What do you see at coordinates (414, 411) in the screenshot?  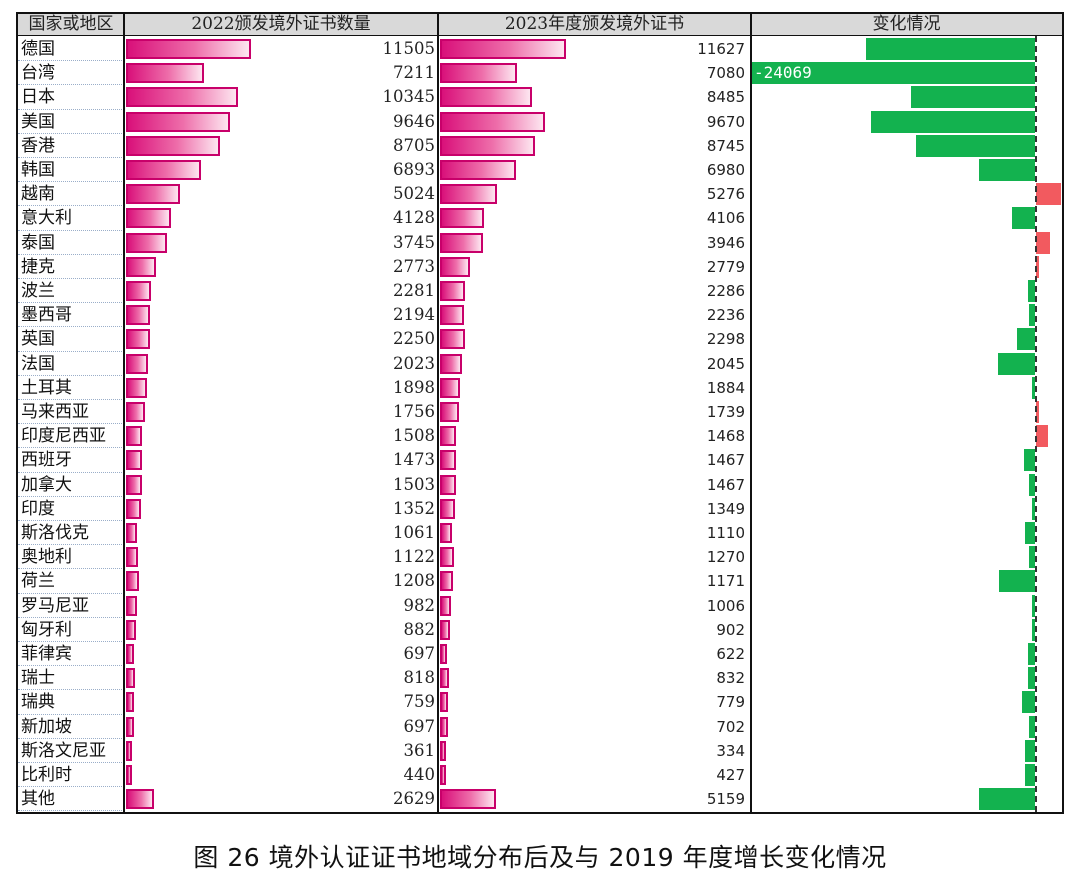 I see `value-2022: 1756` at bounding box center [414, 411].